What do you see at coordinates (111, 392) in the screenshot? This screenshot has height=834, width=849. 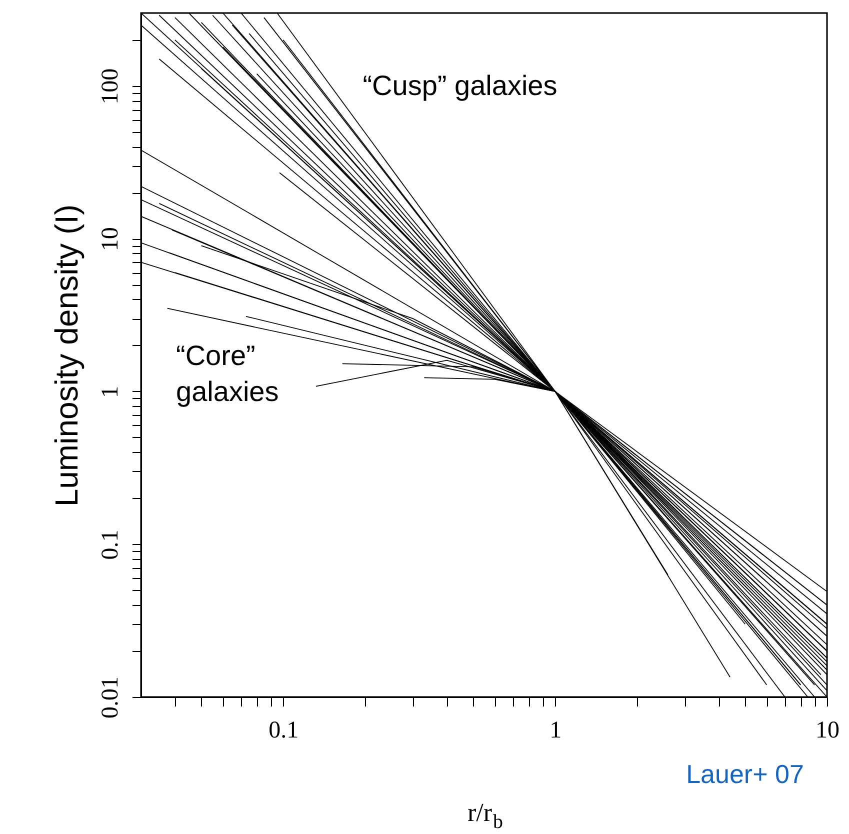 I see `y-tick-label: 1` at bounding box center [111, 392].